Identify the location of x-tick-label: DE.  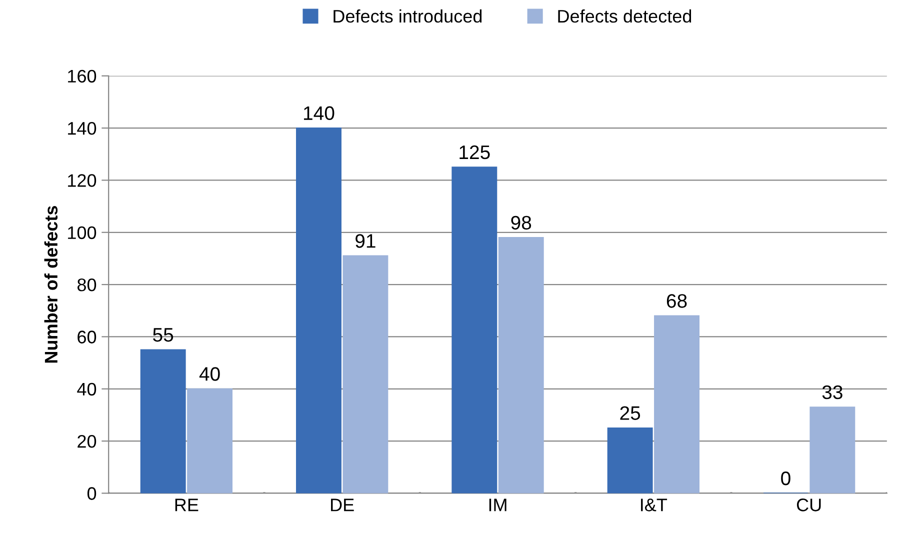
(342, 505).